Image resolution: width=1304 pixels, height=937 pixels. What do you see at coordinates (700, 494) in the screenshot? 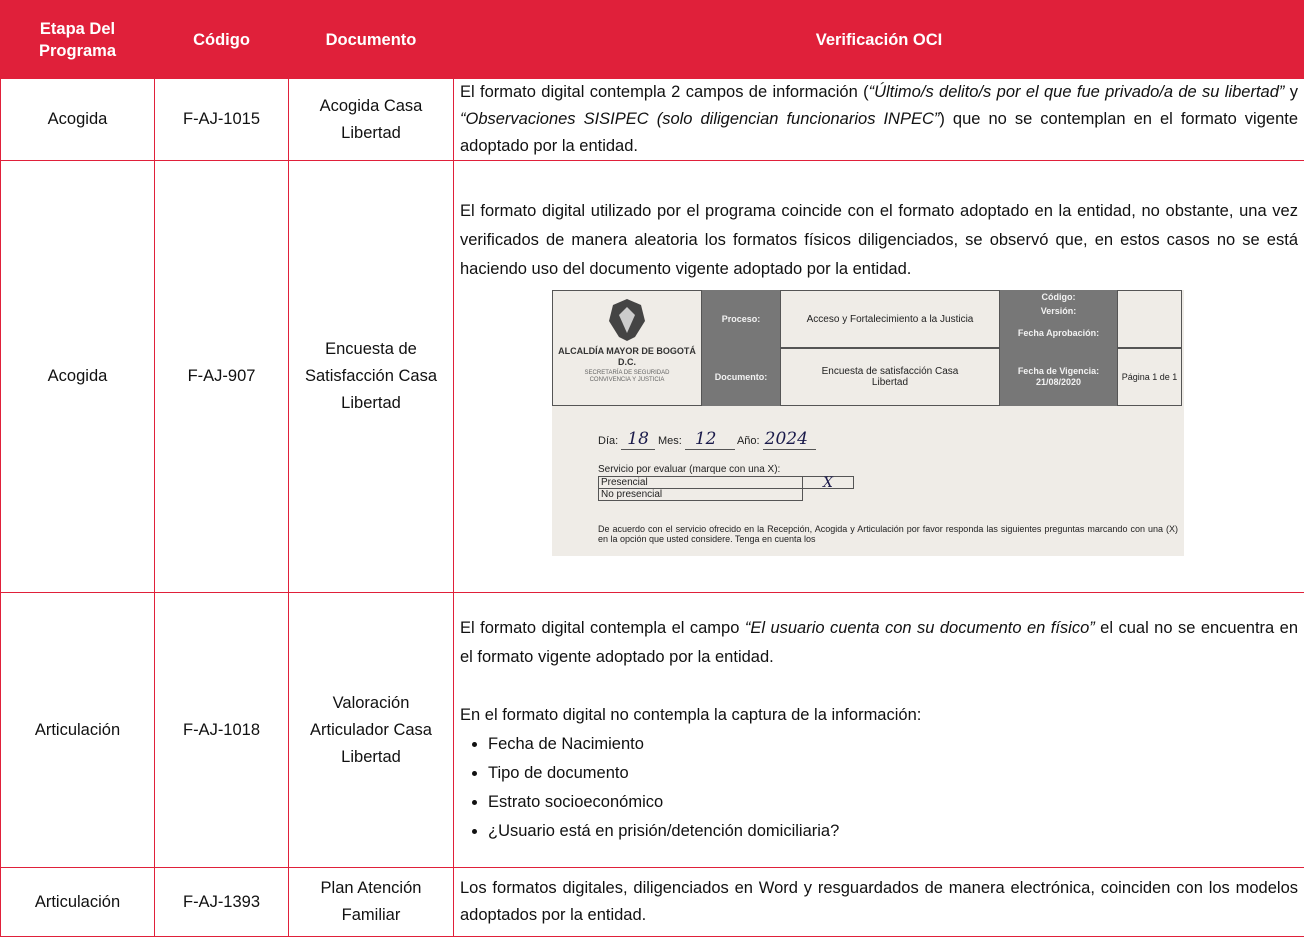
I see `option: No presencial` at bounding box center [700, 494].